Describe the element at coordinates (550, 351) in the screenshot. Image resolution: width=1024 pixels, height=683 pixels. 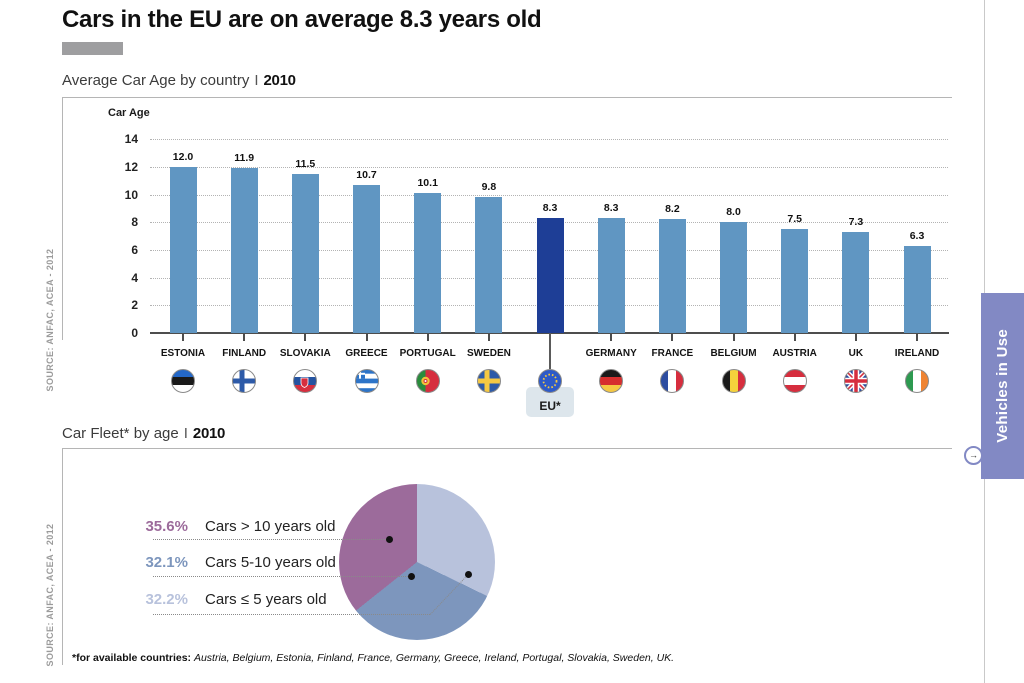
I see `eu-connector-line` at that location.